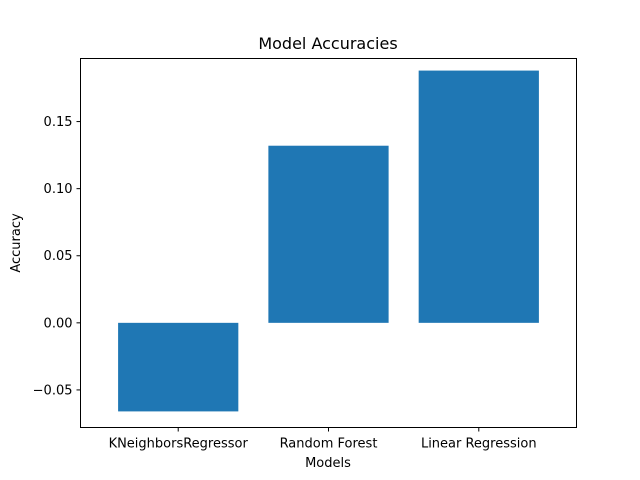 This screenshot has width=640, height=480. What do you see at coordinates (328, 463) in the screenshot?
I see `x-axis-title: Models` at bounding box center [328, 463].